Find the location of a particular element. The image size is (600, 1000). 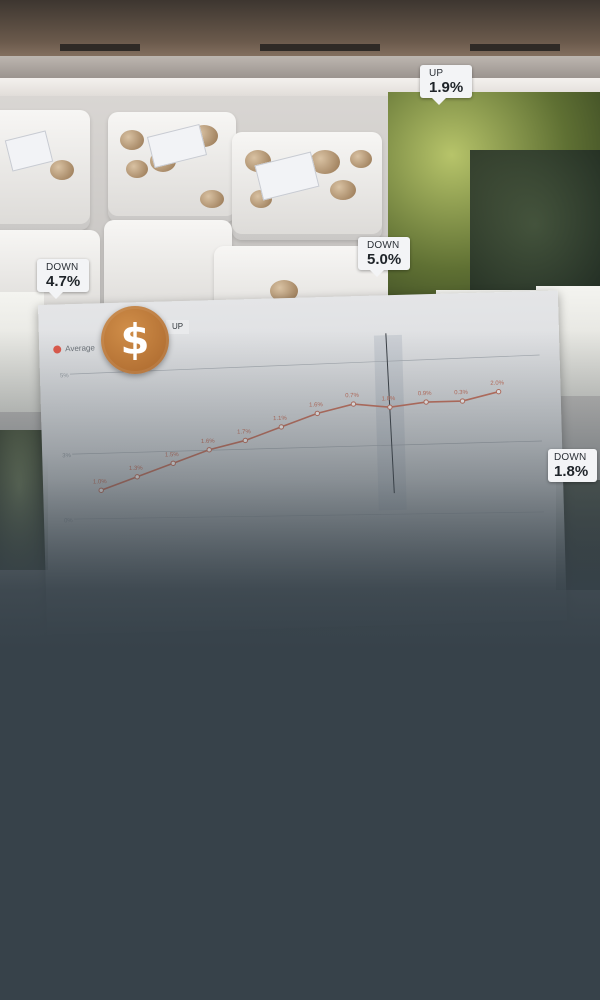

tag-percent: 5.0% is located at coordinates (384, 259).